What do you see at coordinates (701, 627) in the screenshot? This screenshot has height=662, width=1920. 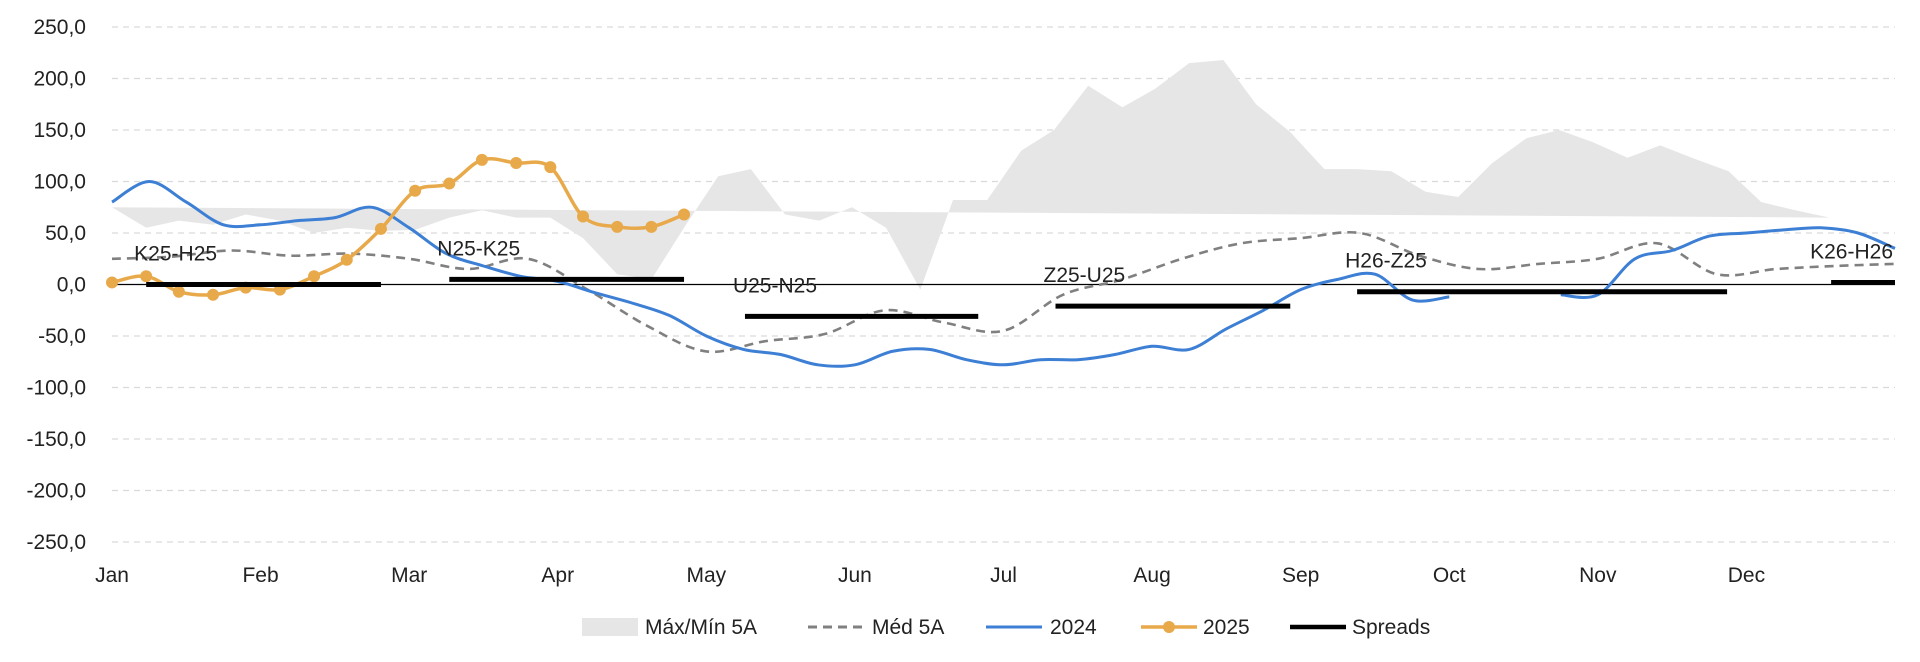 I see `legend-label: Máx/Mín 5A` at bounding box center [701, 627].